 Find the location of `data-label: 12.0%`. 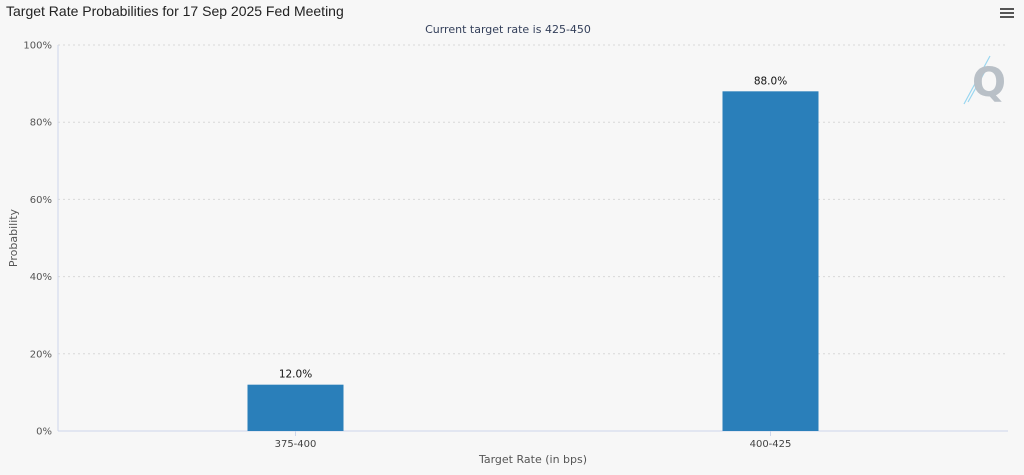

data-label: 12.0% is located at coordinates (295, 375).